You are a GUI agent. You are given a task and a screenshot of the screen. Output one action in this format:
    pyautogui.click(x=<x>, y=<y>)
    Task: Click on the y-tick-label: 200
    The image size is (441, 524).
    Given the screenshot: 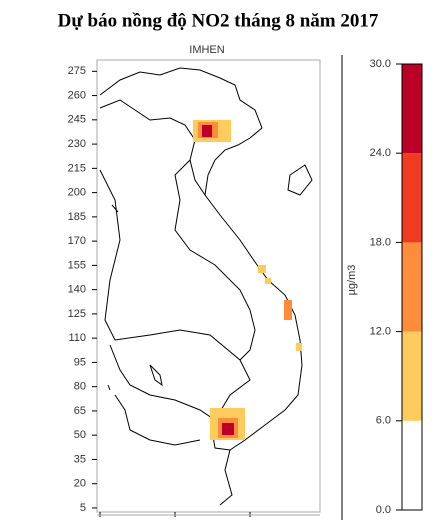 What is the action you would take?
    pyautogui.click(x=77, y=193)
    